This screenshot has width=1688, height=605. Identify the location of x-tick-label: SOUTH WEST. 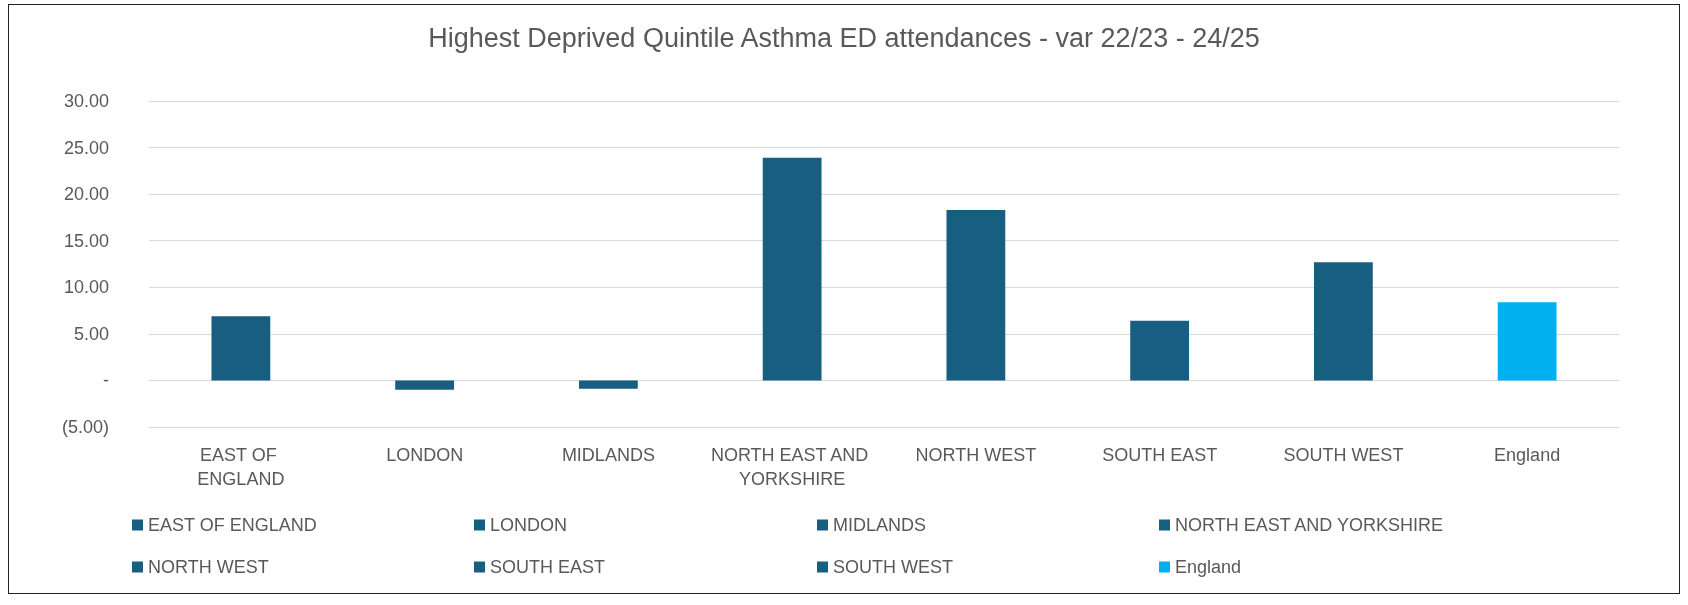
(1343, 455).